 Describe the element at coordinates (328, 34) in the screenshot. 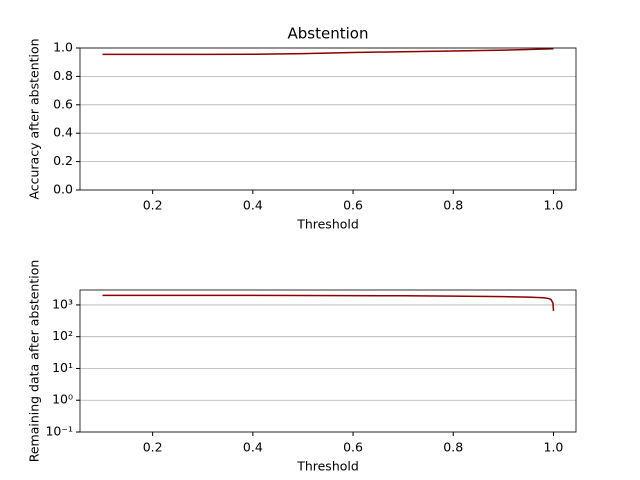

I see `chart-title: Abstention` at that location.